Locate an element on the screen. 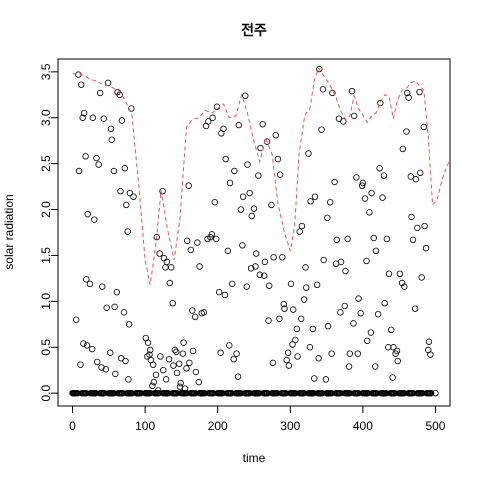 This screenshot has height=480, width=480. y-tick-label: 0.5 is located at coordinates (46, 347).